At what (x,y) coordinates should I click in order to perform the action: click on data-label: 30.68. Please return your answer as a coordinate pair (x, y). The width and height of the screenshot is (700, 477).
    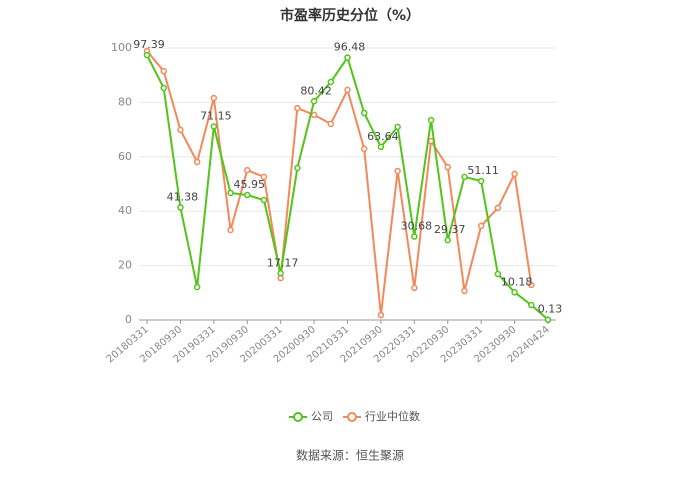
    Looking at the image, I should click on (417, 226).